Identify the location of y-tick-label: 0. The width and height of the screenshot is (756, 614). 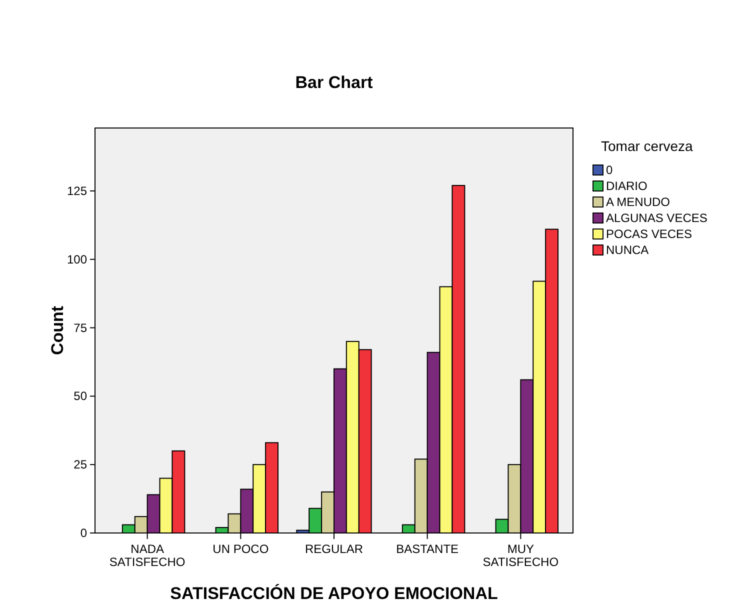
(84, 533).